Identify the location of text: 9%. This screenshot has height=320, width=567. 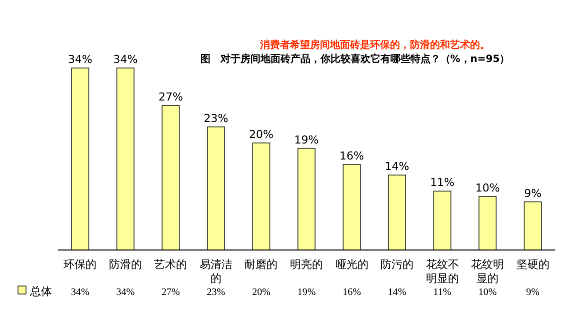
(533, 193).